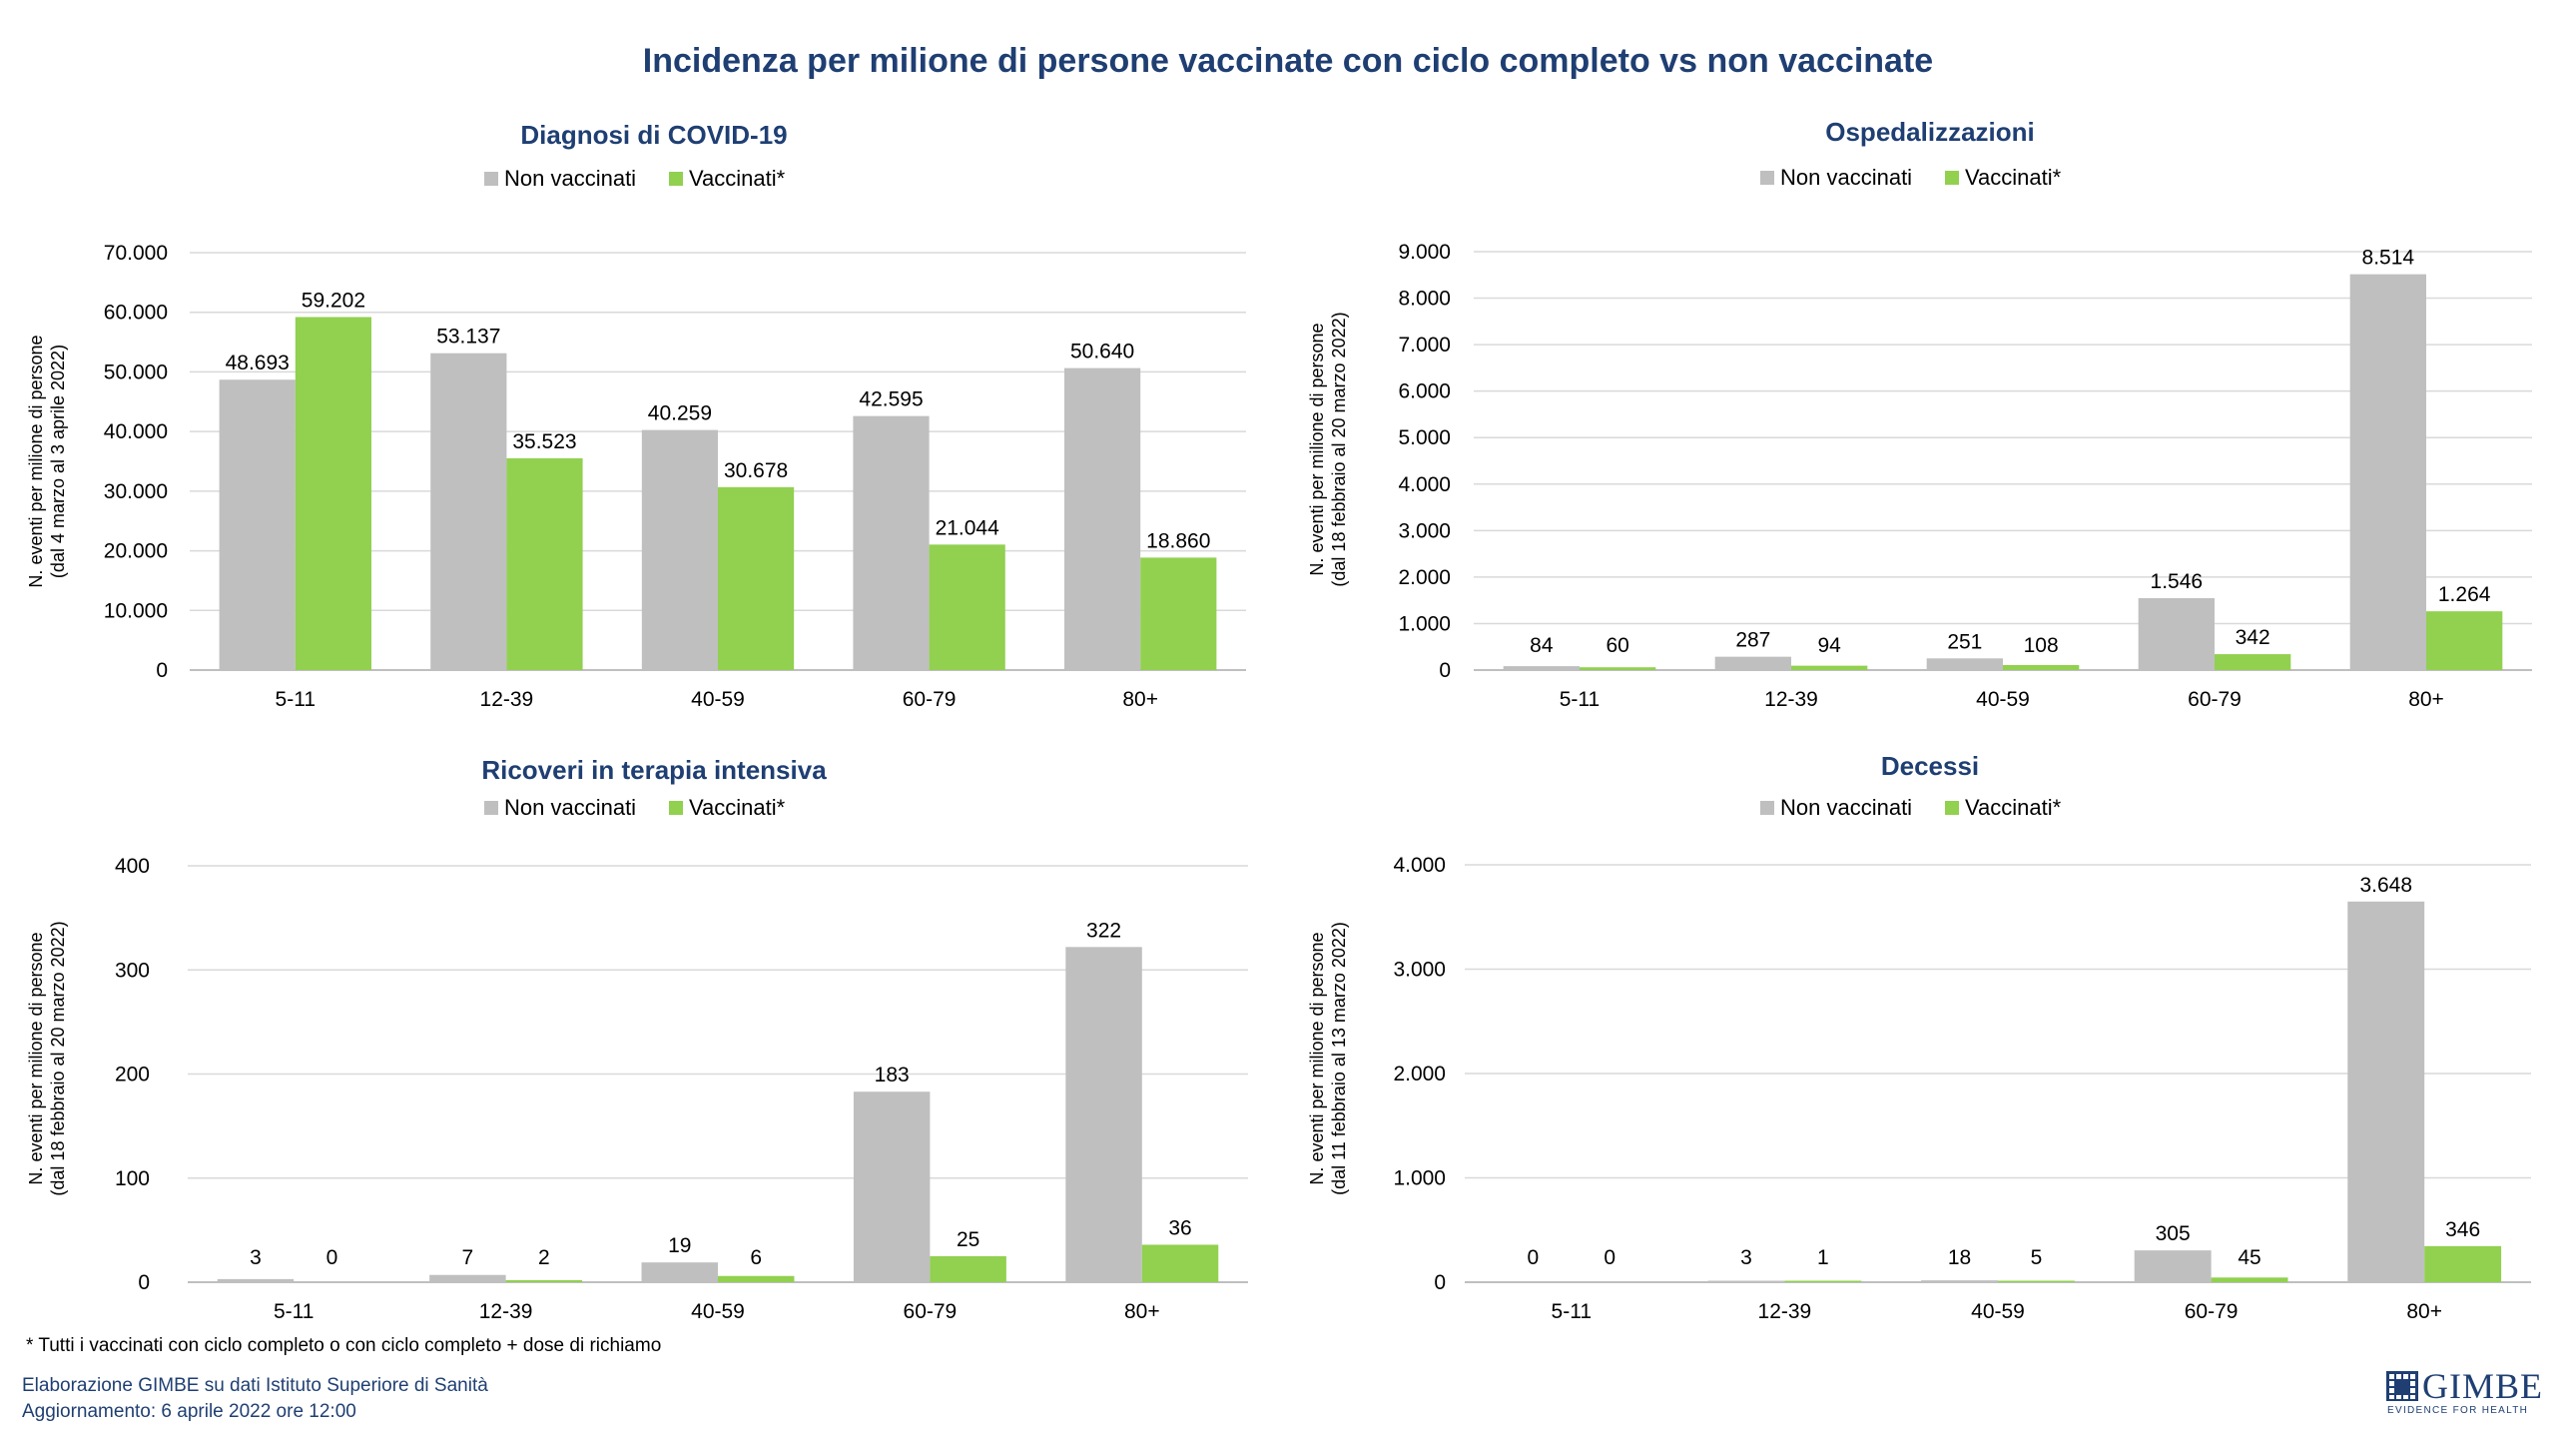  Describe the element at coordinates (1102, 352) in the screenshot. I see `chart1-data-label: 50.640` at that location.